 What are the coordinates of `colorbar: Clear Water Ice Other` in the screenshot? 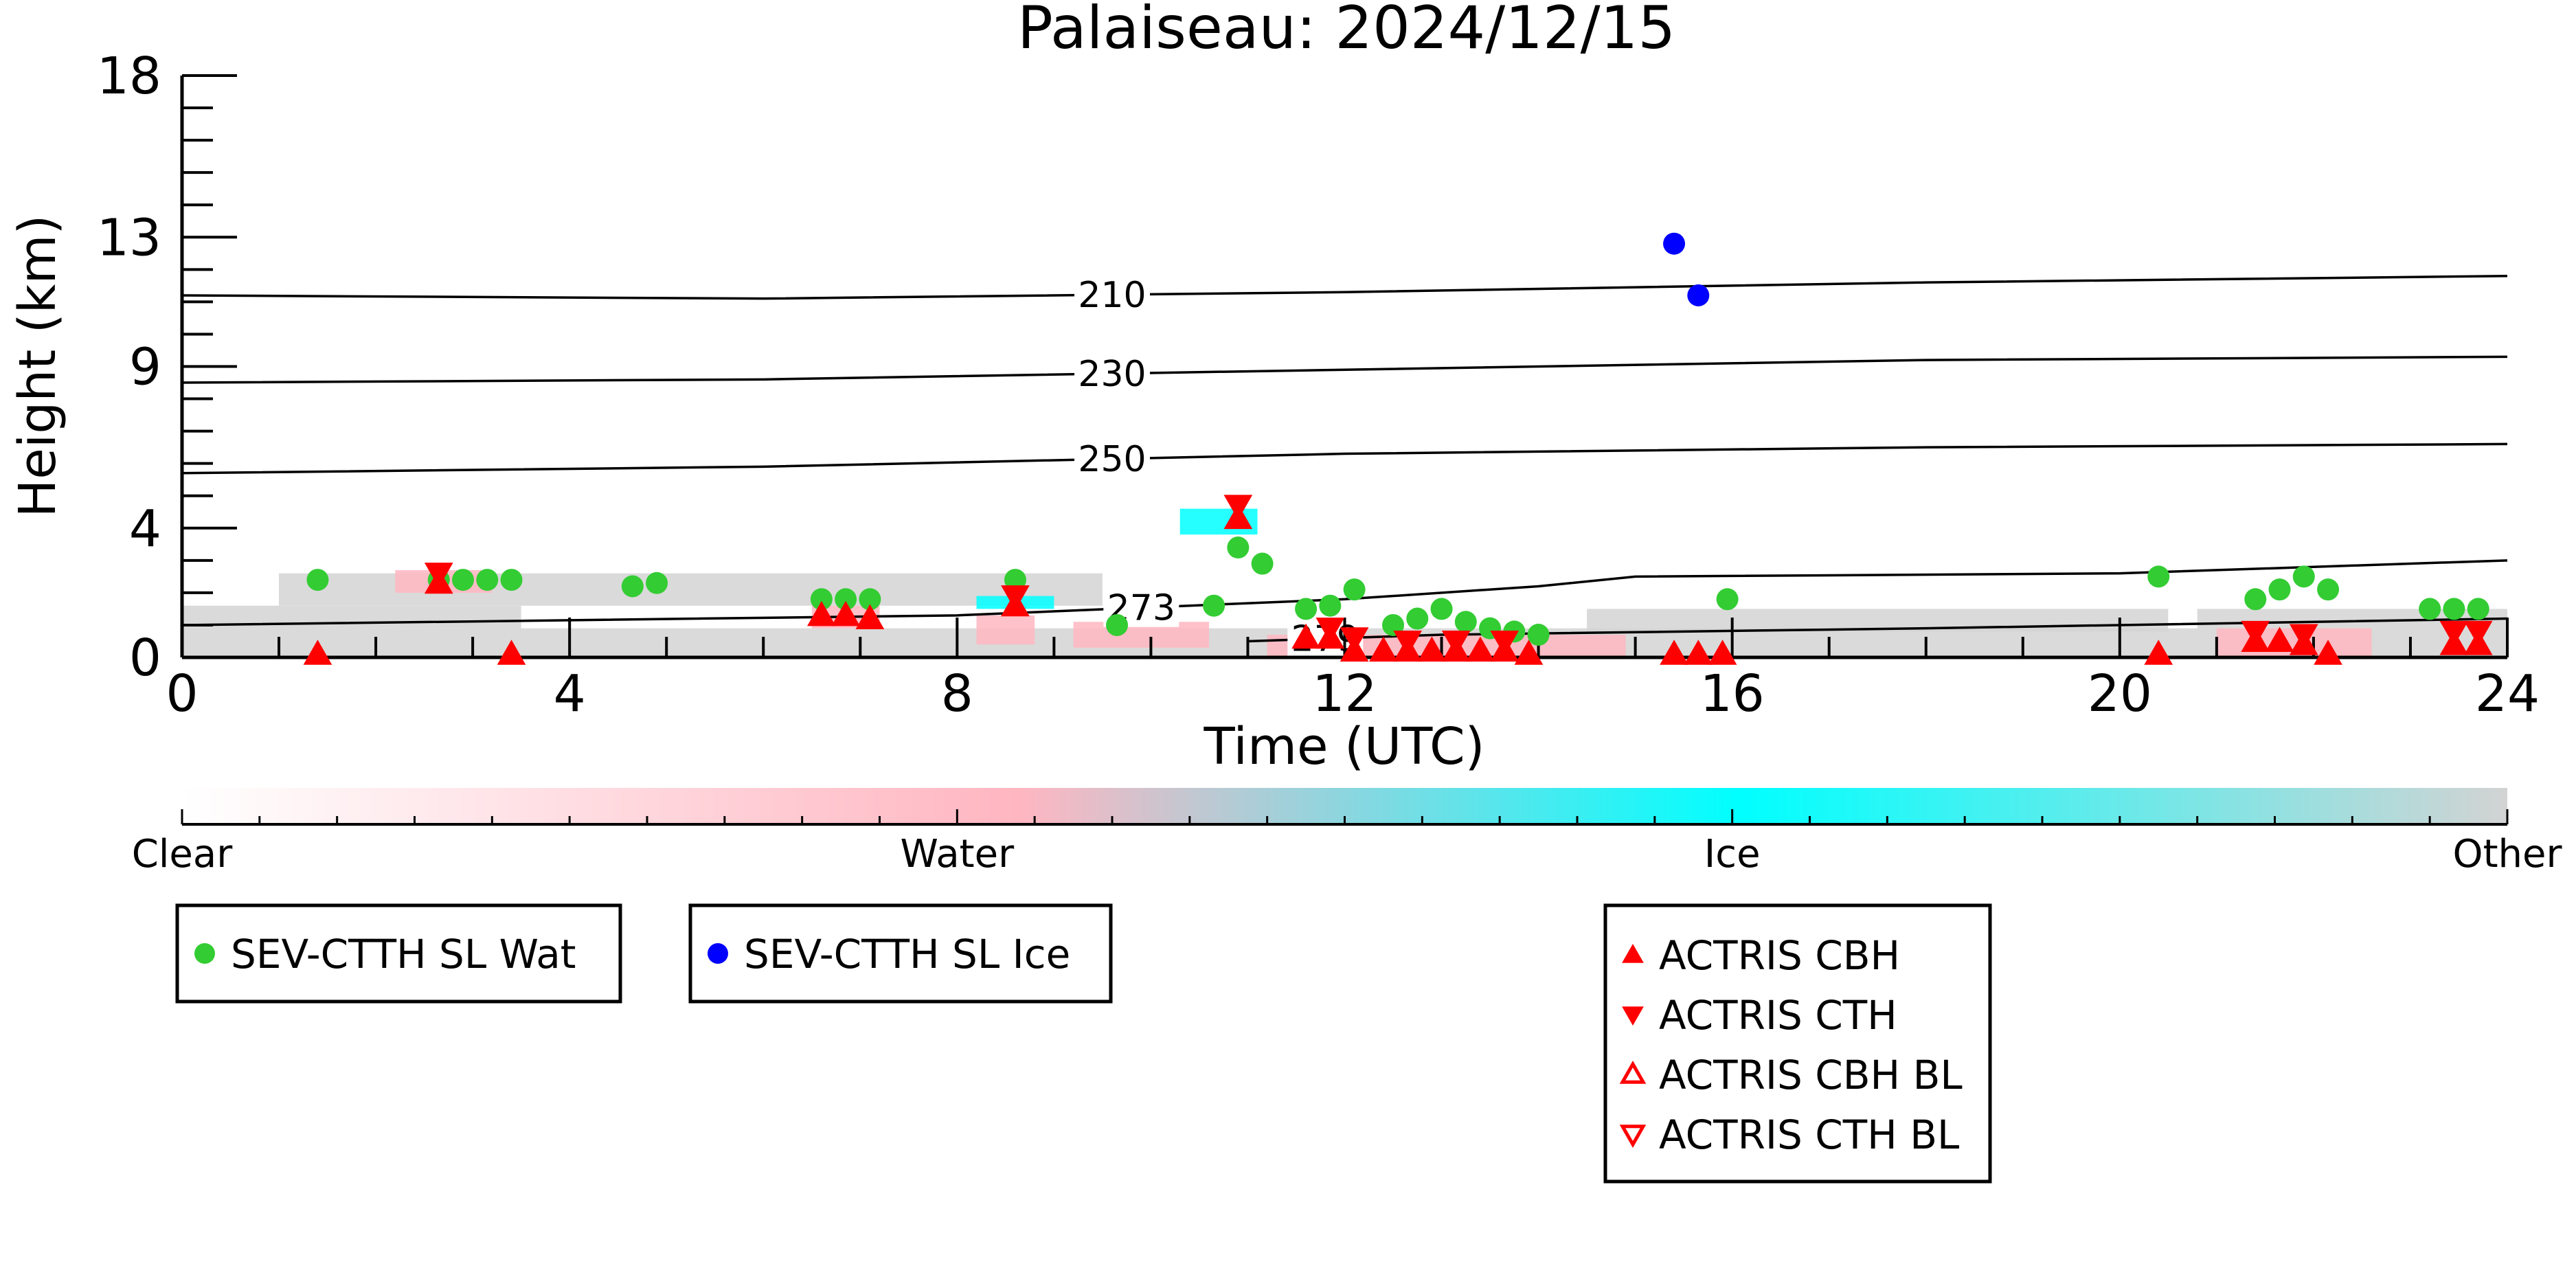 It's located at (1347, 832).